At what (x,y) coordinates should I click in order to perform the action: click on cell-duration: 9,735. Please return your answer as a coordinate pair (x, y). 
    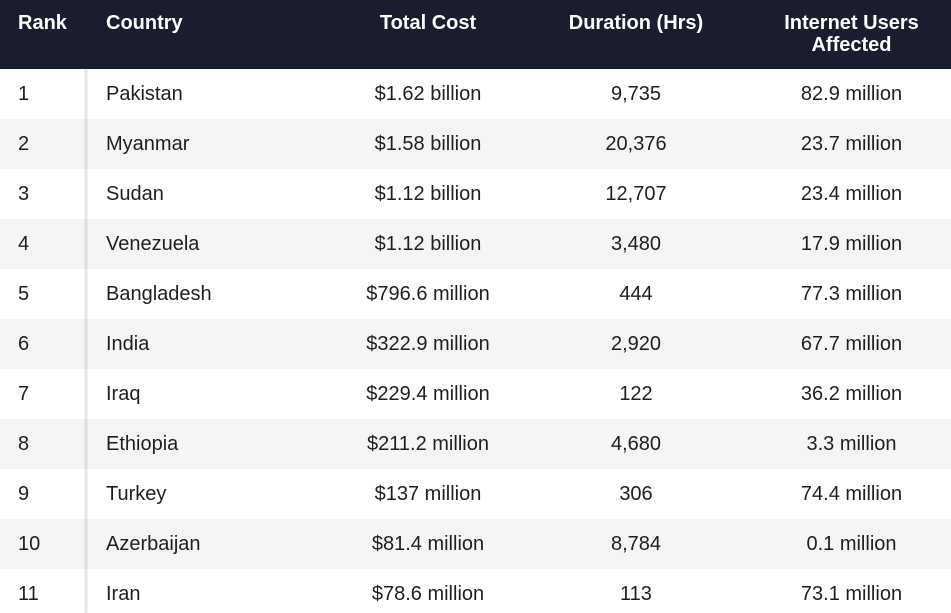
    Looking at the image, I should click on (636, 94).